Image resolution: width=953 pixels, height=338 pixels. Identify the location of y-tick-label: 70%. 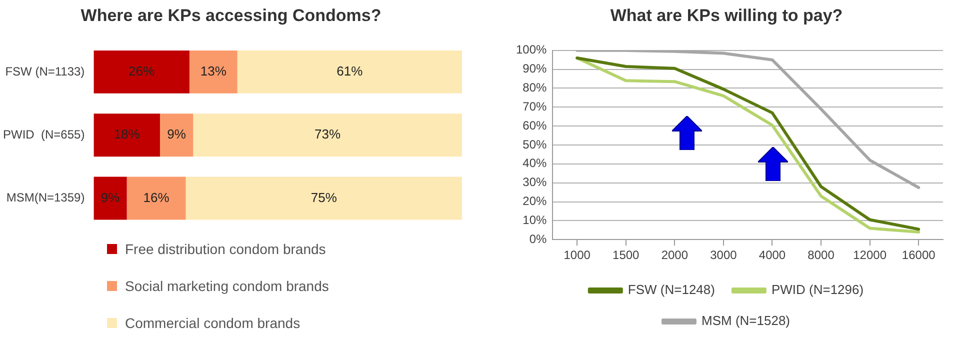
(535, 106).